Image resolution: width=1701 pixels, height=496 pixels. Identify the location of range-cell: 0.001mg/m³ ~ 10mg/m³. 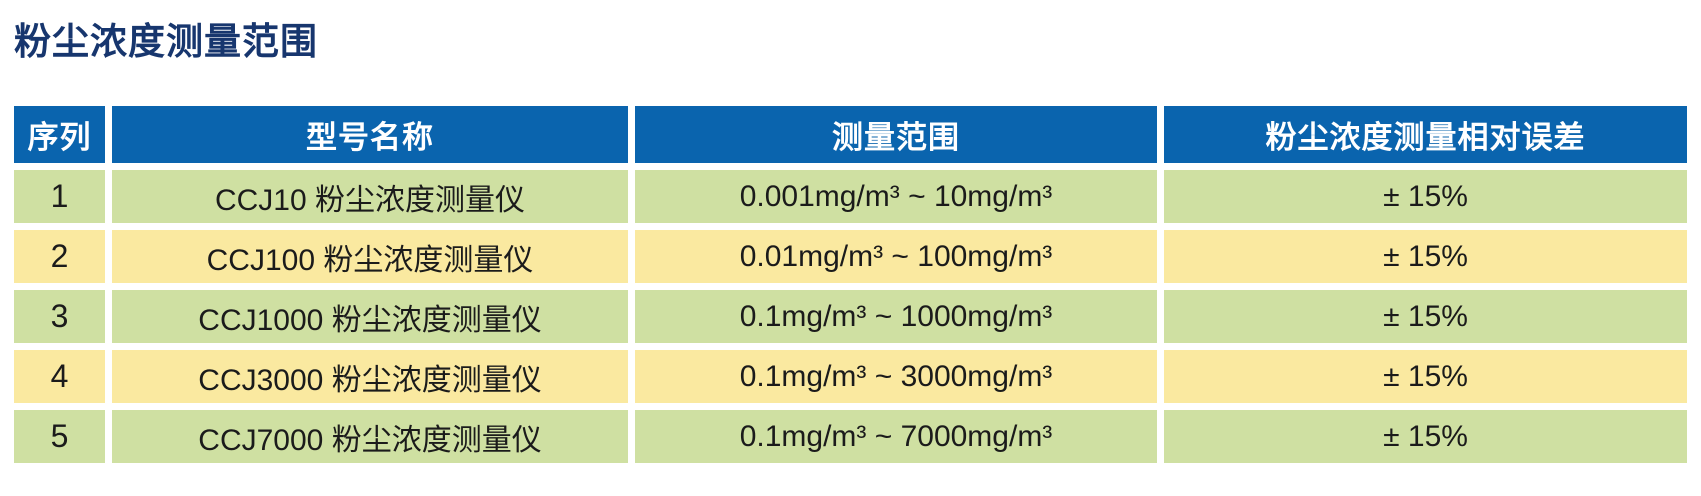
(896, 196).